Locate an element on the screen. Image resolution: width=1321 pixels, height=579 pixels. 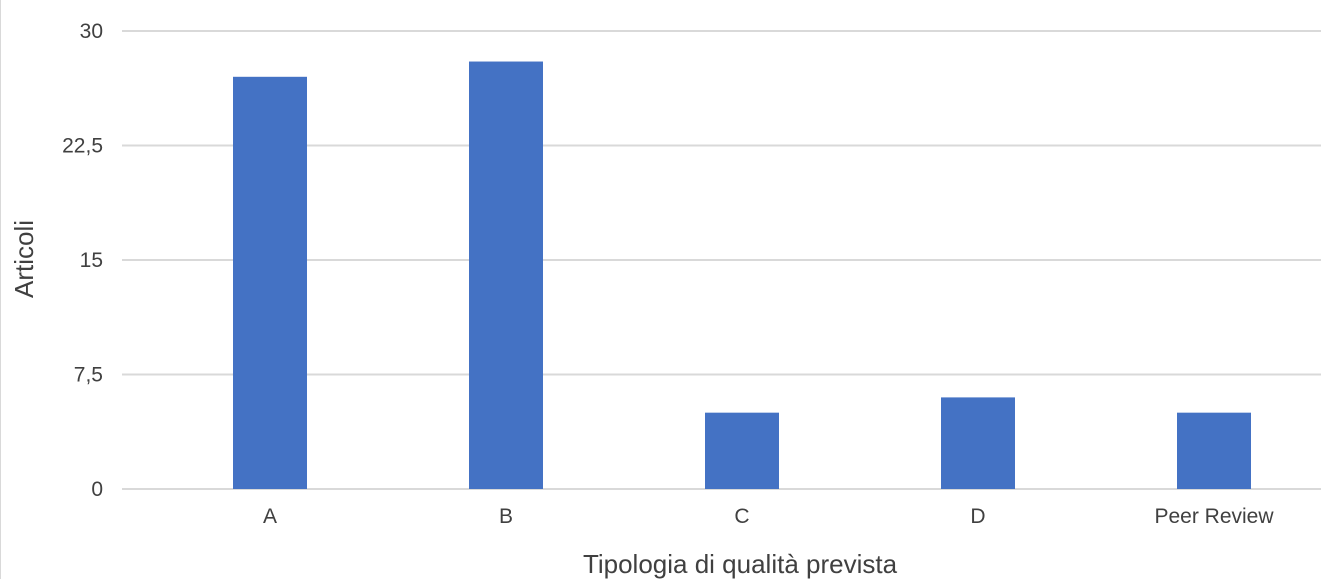
bar-d is located at coordinates (978, 443).